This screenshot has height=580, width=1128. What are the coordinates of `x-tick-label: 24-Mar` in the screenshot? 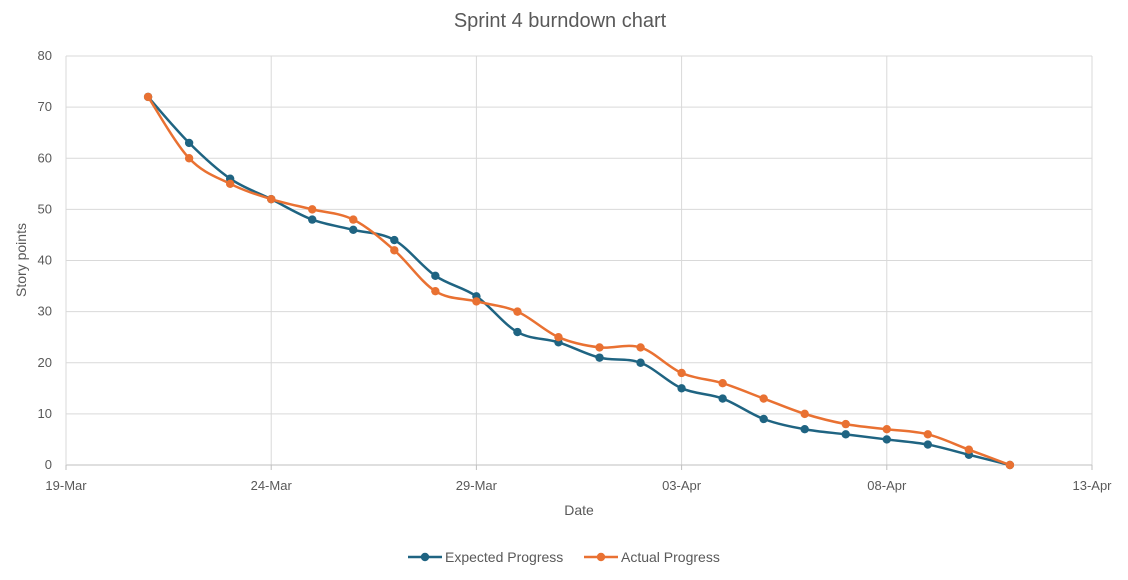 It's located at (272, 485).